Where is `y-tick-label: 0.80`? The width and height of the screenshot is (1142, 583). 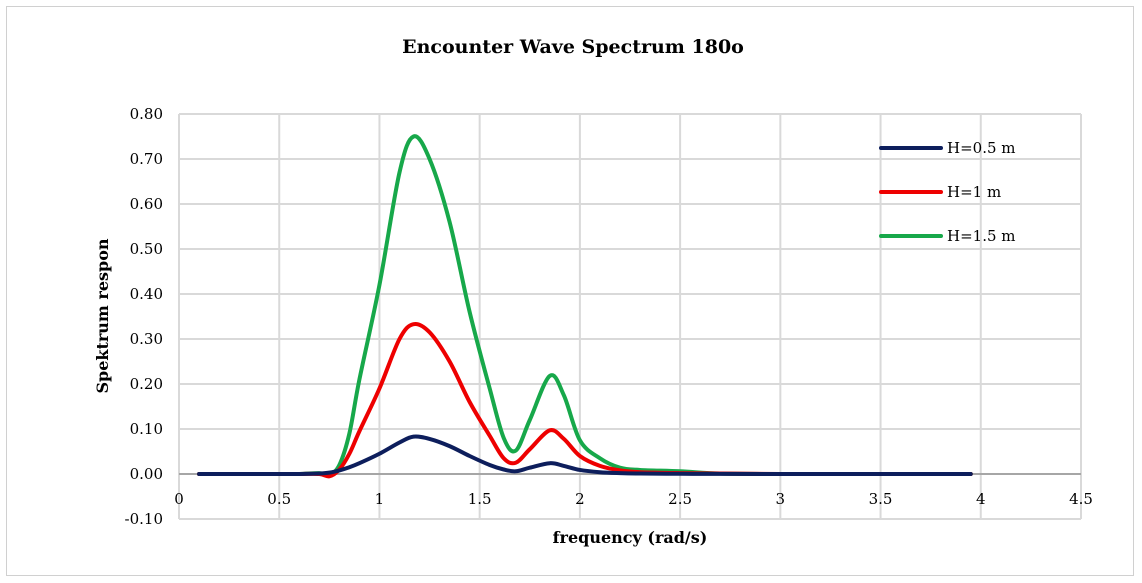
y-tick-label: 0.80 is located at coordinates (146, 114).